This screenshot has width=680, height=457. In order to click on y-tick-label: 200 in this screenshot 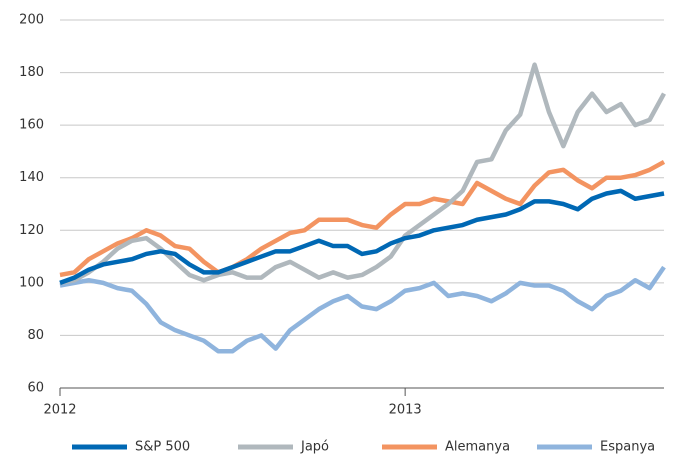, I will do `click(31, 20)`.